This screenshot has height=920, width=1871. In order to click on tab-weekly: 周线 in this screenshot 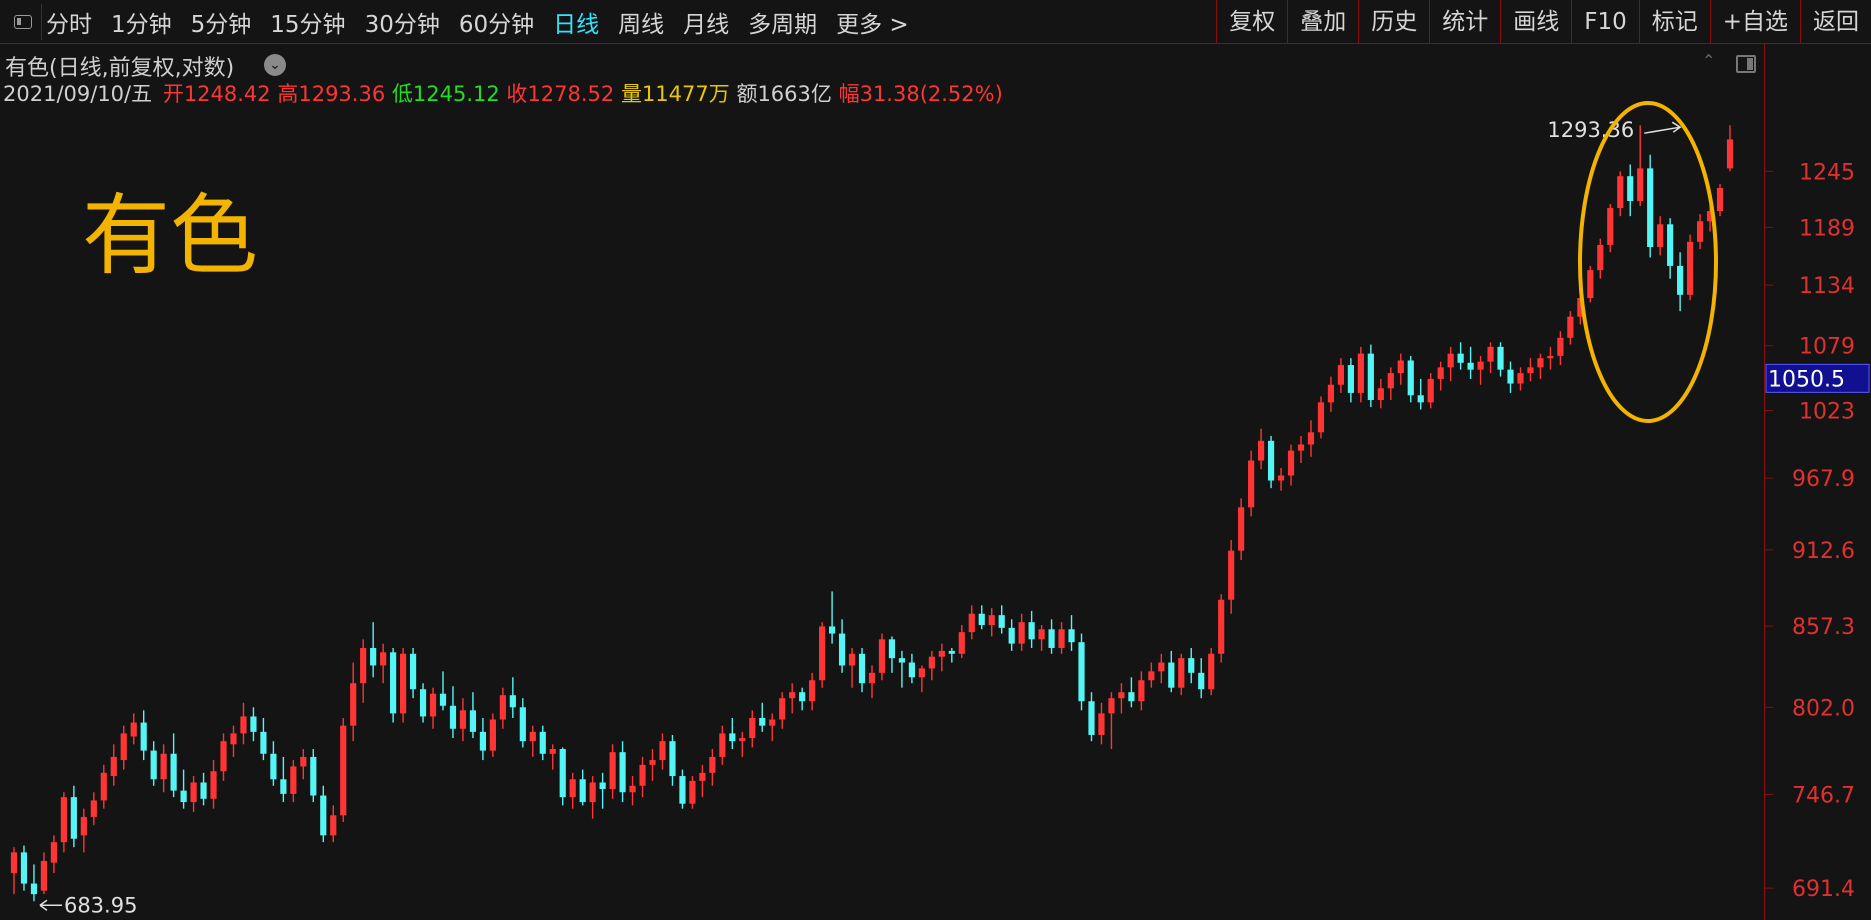, I will do `click(641, 25)`.